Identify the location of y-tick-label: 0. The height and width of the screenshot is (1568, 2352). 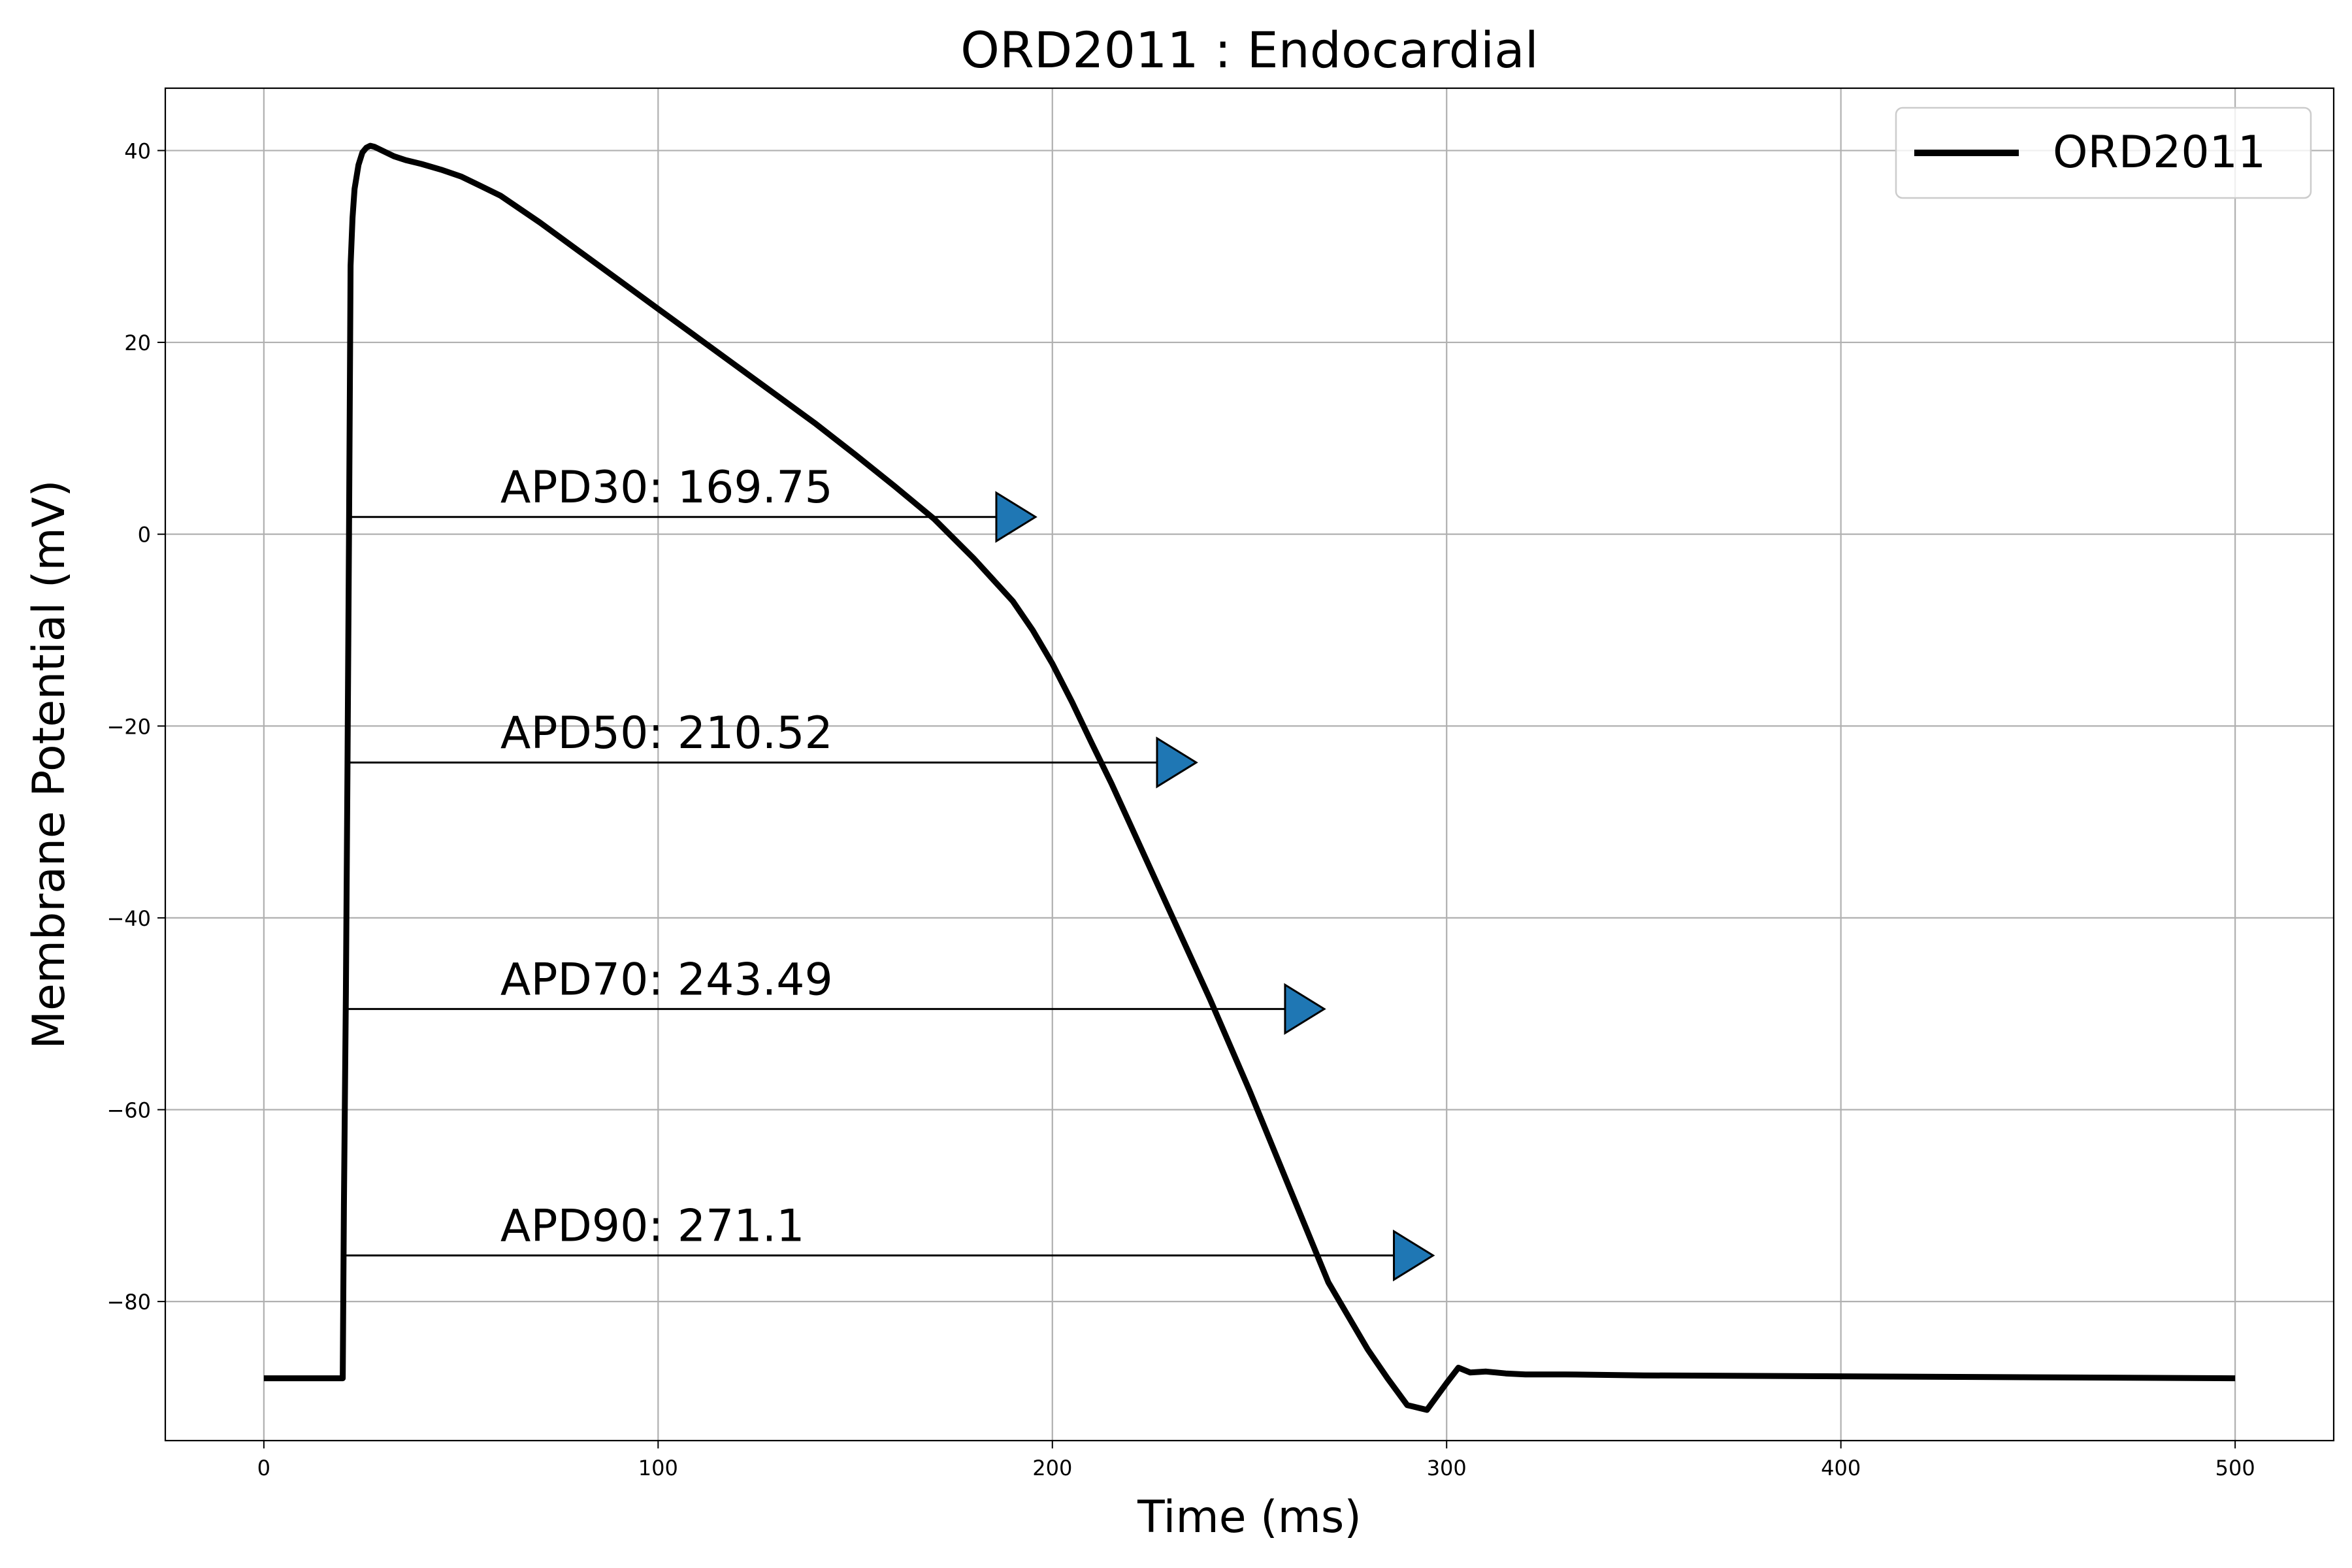
(144, 535).